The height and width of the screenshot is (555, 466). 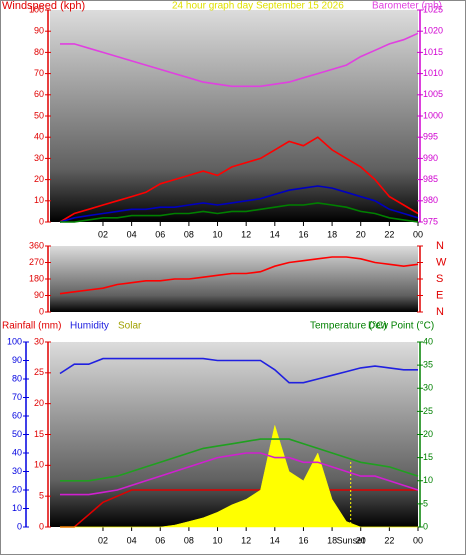 I want to click on y-tick-label: 270, so click(x=36, y=262).